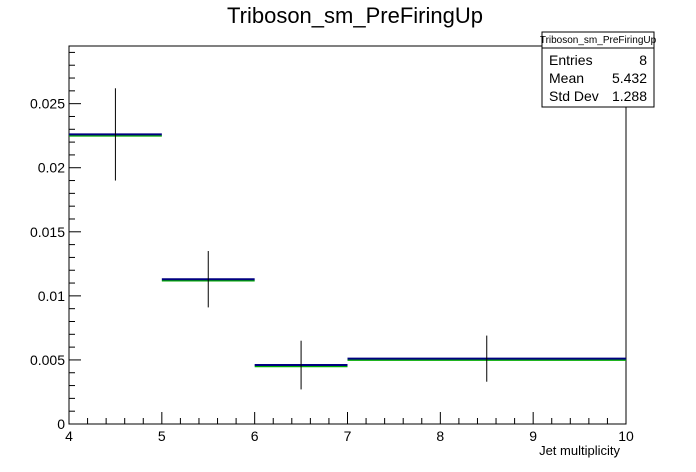  I want to click on stats-box-border, so click(598, 69).